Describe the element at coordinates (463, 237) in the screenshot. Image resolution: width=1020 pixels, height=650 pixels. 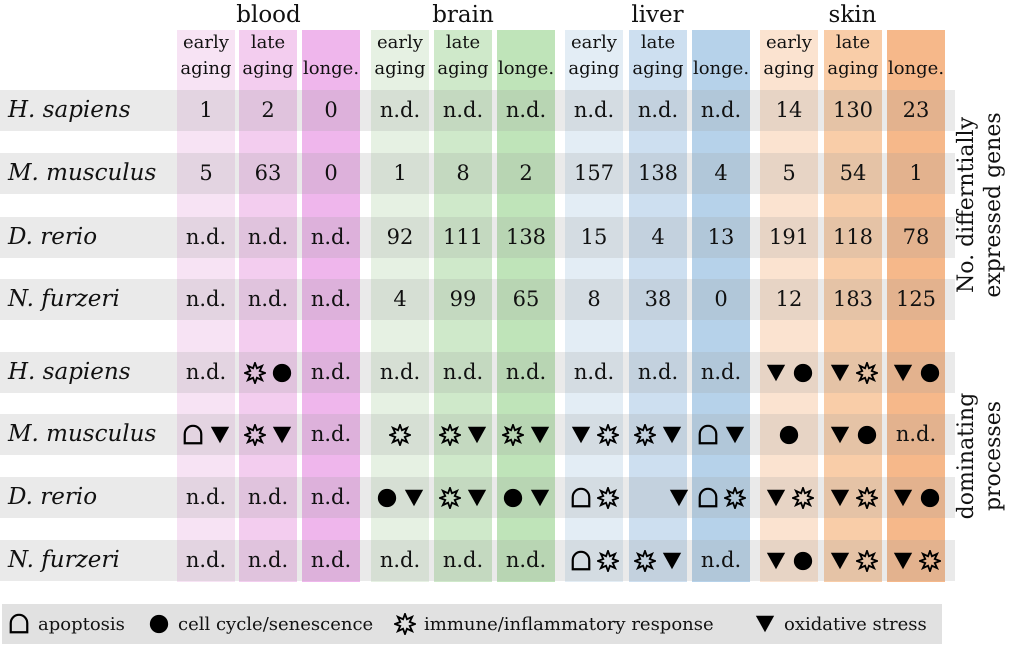
I see `gene-count-cell: 111` at that location.